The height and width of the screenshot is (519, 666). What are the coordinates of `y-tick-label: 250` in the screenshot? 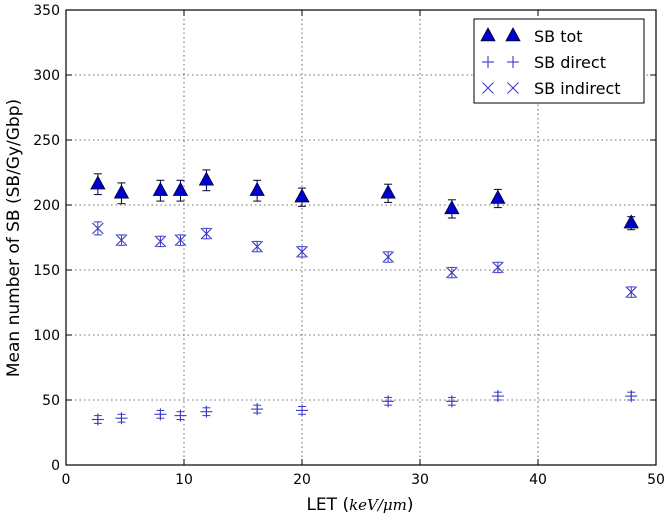 It's located at (46, 141).